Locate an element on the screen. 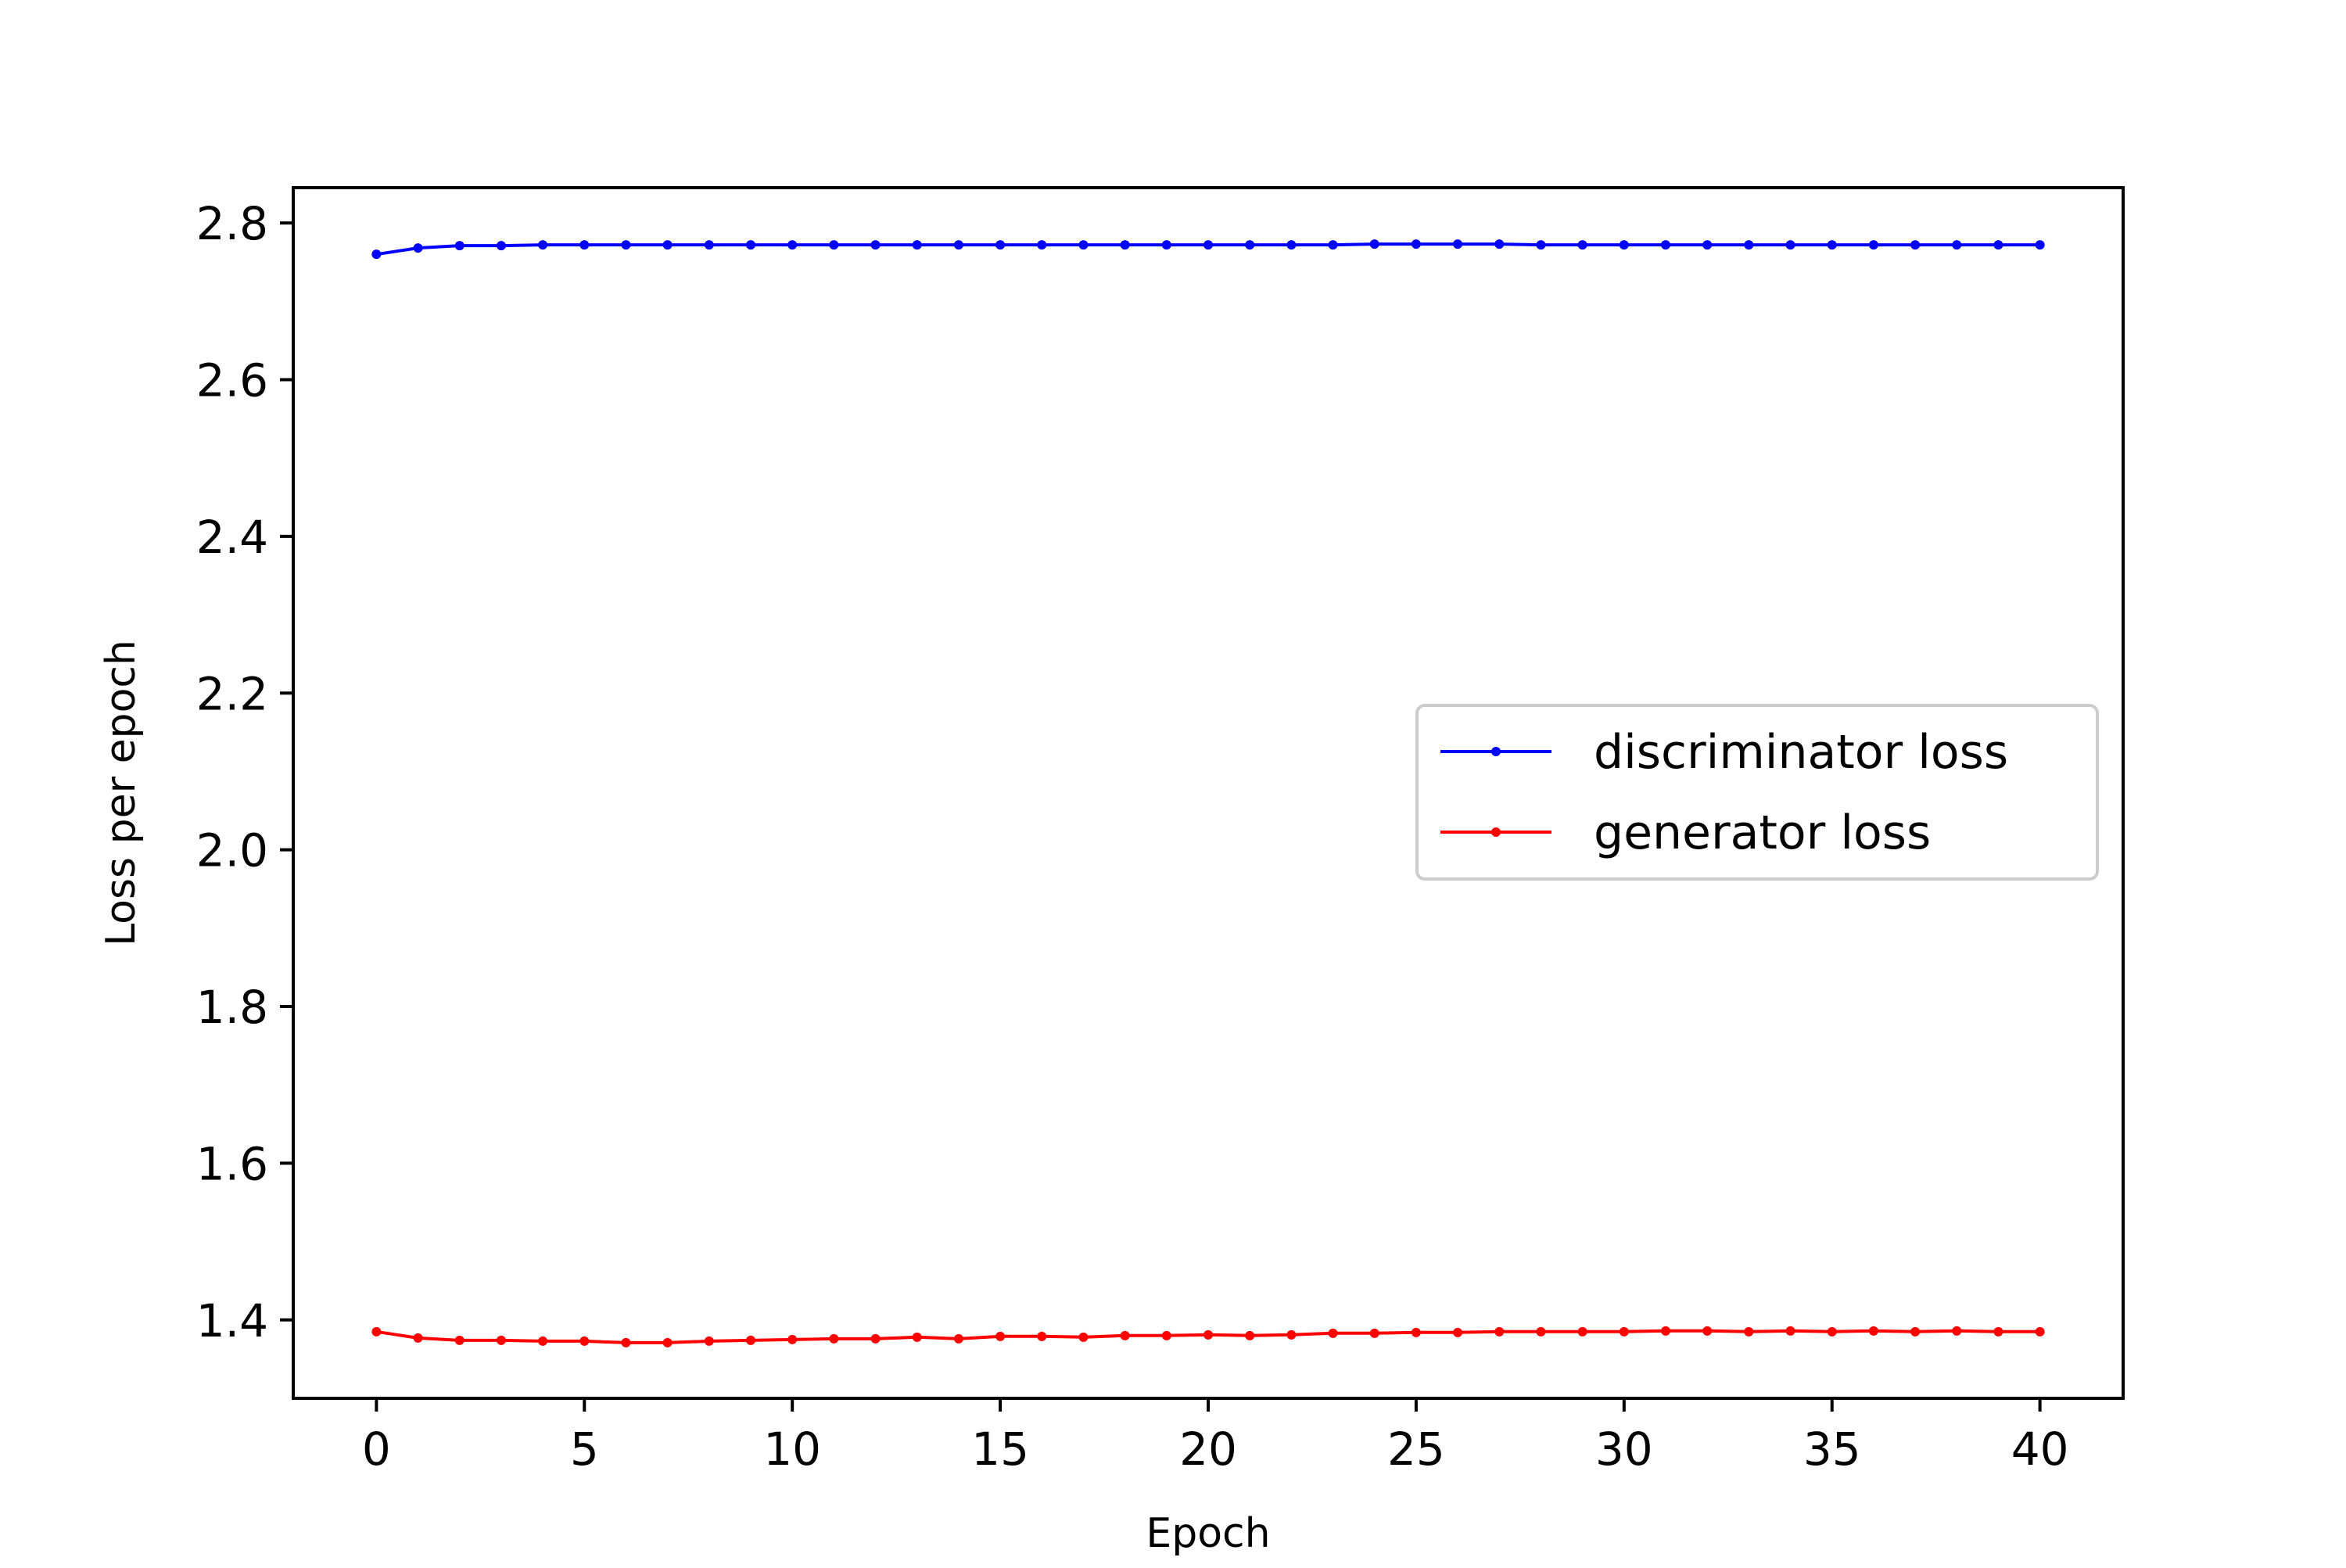 This screenshot has height=1568, width=2346. y-tick-label: 2.4 is located at coordinates (232, 537).